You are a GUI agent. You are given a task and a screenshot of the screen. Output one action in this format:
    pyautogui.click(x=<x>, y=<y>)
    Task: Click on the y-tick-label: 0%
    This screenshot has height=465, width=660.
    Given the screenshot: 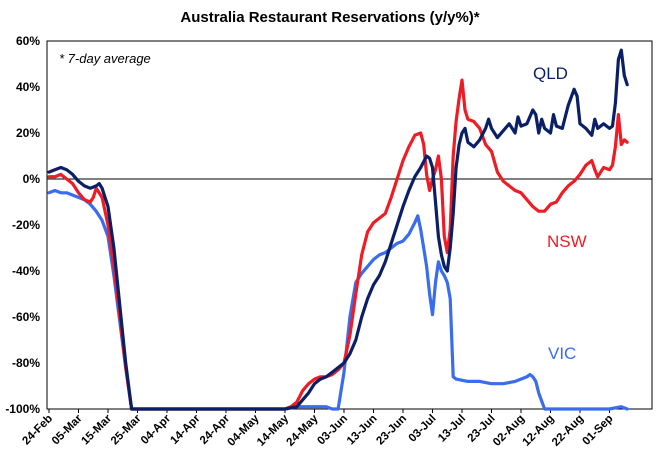 What is the action you would take?
    pyautogui.click(x=32, y=179)
    